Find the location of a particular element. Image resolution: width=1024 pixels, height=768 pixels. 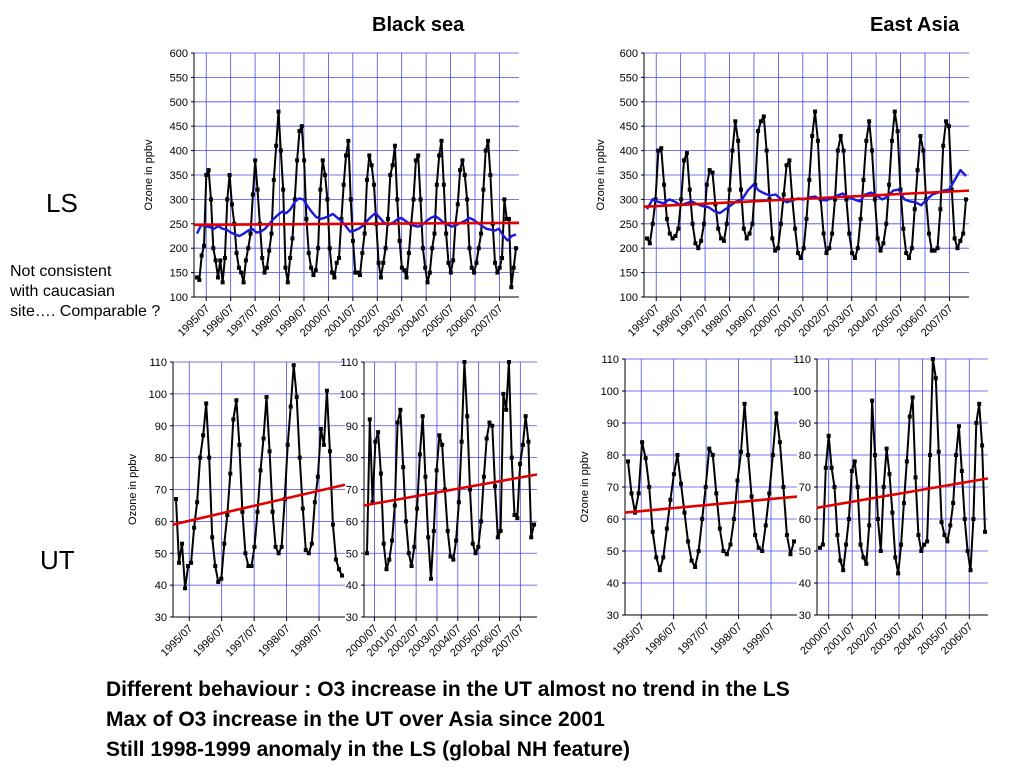

monthly-series-line is located at coordinates (902, 466).